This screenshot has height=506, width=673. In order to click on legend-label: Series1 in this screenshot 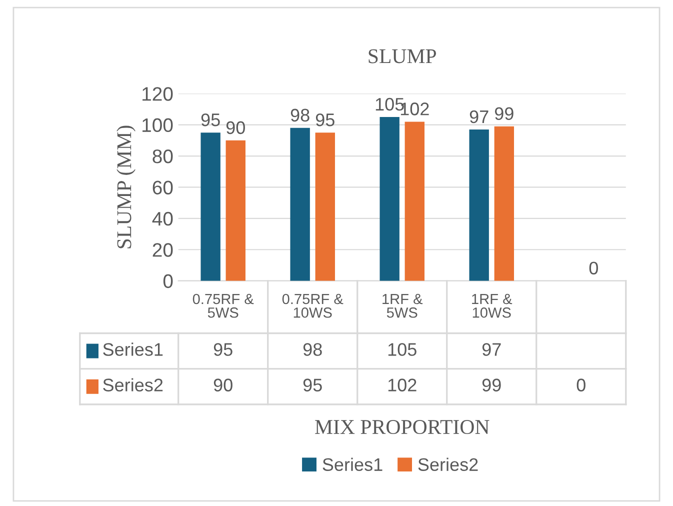, I will do `click(133, 349)`.